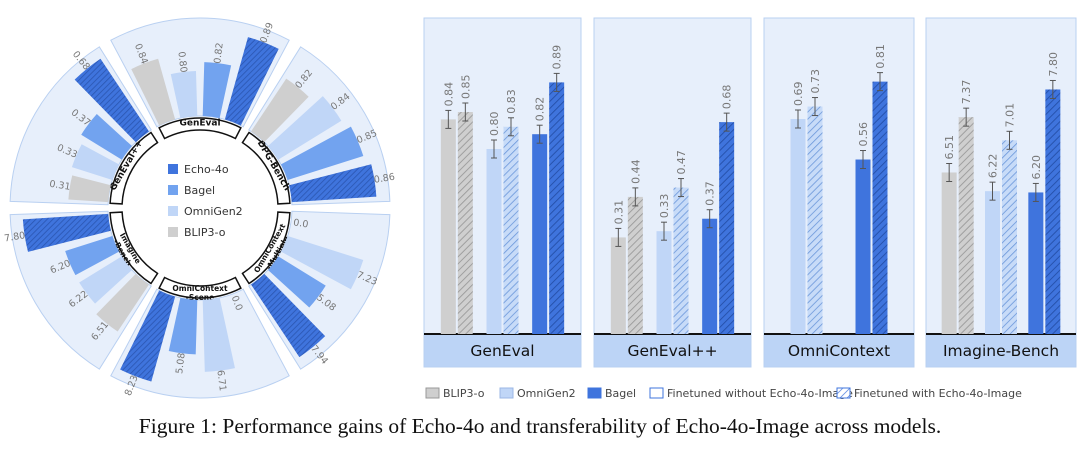 The width and height of the screenshot is (1080, 460). I want to click on bar-value-label: 0.84, so click(448, 94).